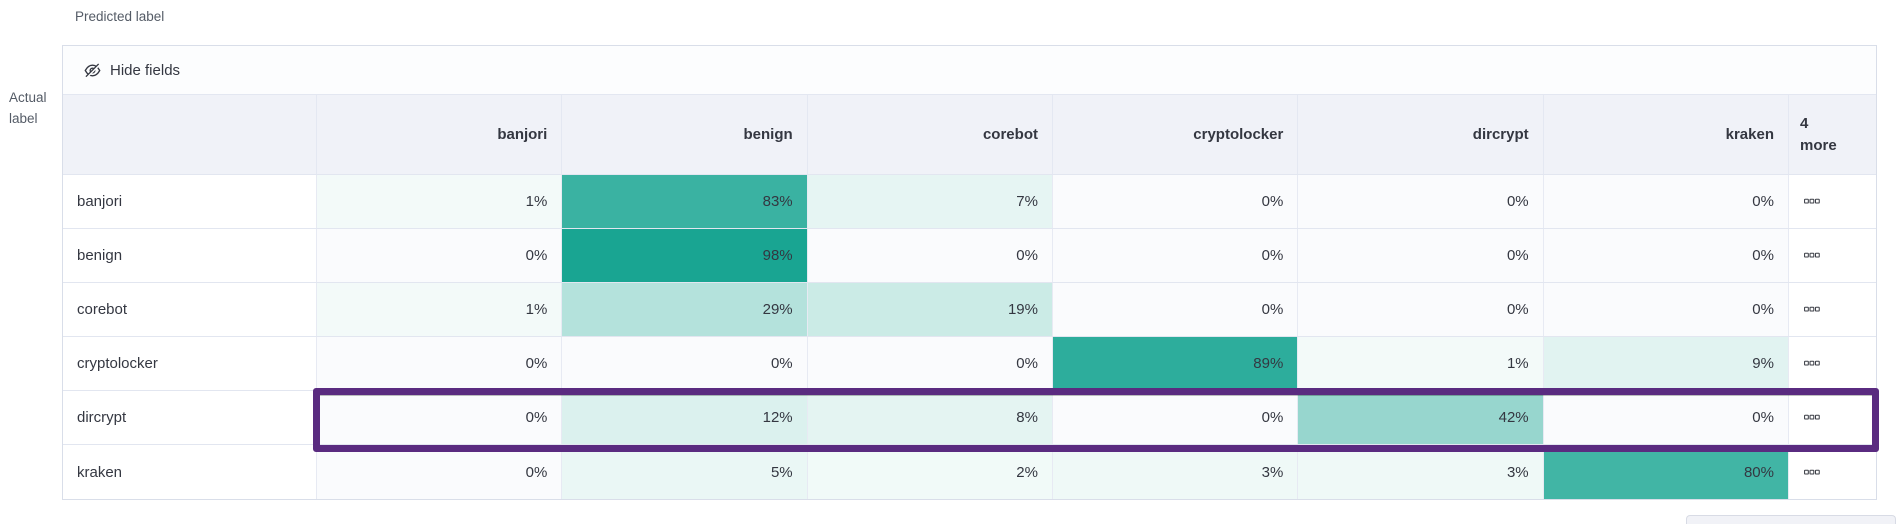  What do you see at coordinates (189, 255) in the screenshot?
I see `row-label-benign: benign` at bounding box center [189, 255].